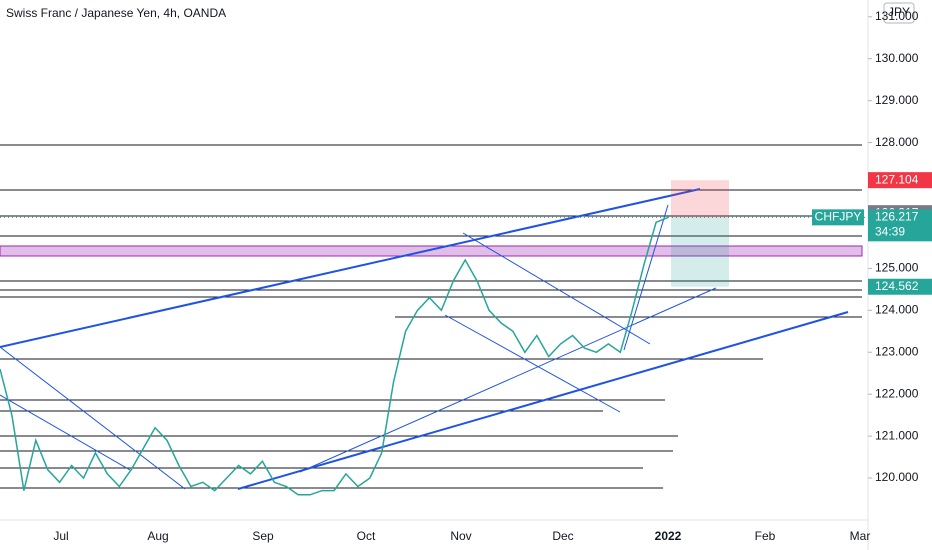 This screenshot has height=550, width=932. What do you see at coordinates (897, 351) in the screenshot?
I see `y-tick-label: 123.000` at bounding box center [897, 351].